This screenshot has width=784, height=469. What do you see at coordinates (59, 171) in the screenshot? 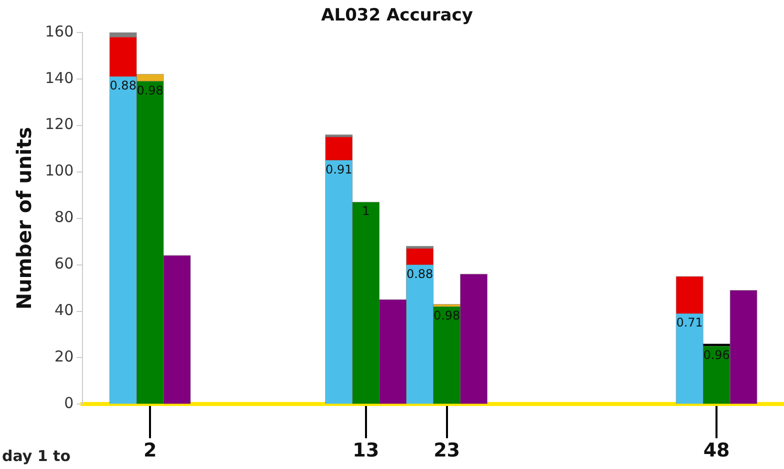
I see `y-tick-label: 100` at bounding box center [59, 171].